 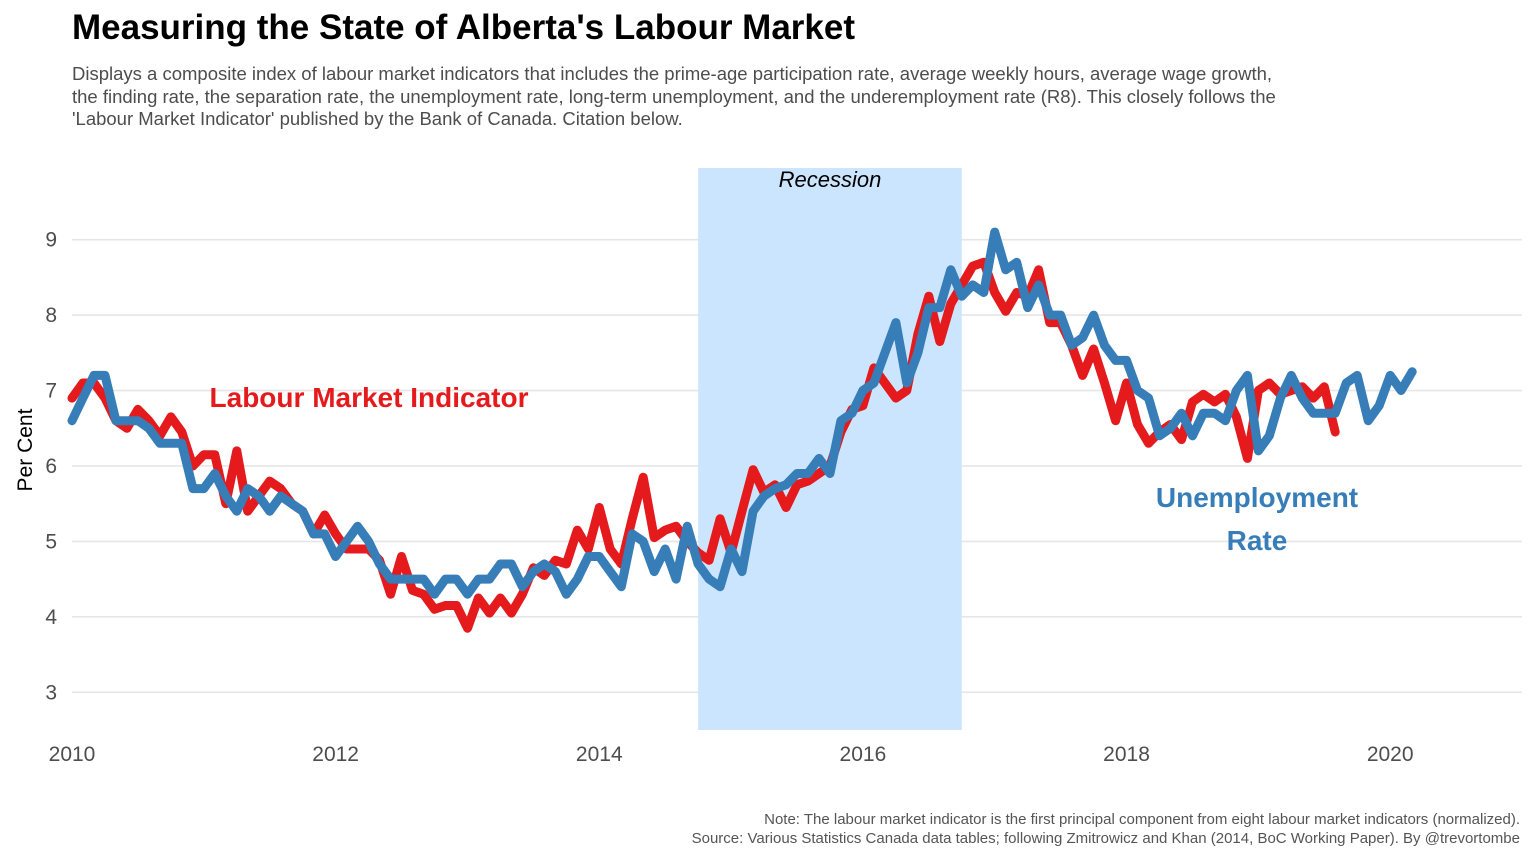 What do you see at coordinates (51, 692) in the screenshot?
I see `y-tick-label-3: 3` at bounding box center [51, 692].